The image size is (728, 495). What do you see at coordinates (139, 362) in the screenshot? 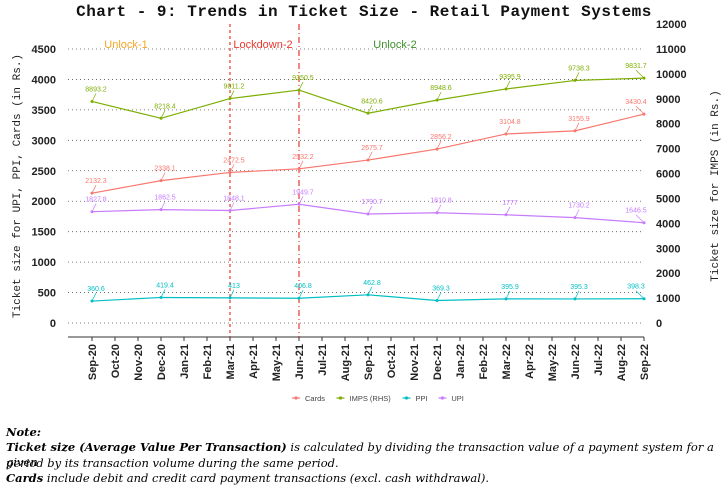
I see `x-tick-label: Nov-20` at bounding box center [139, 362].